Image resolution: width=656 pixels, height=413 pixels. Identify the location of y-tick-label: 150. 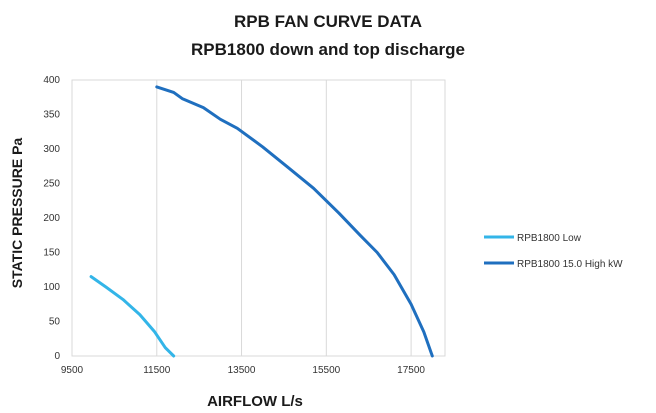
(51, 253).